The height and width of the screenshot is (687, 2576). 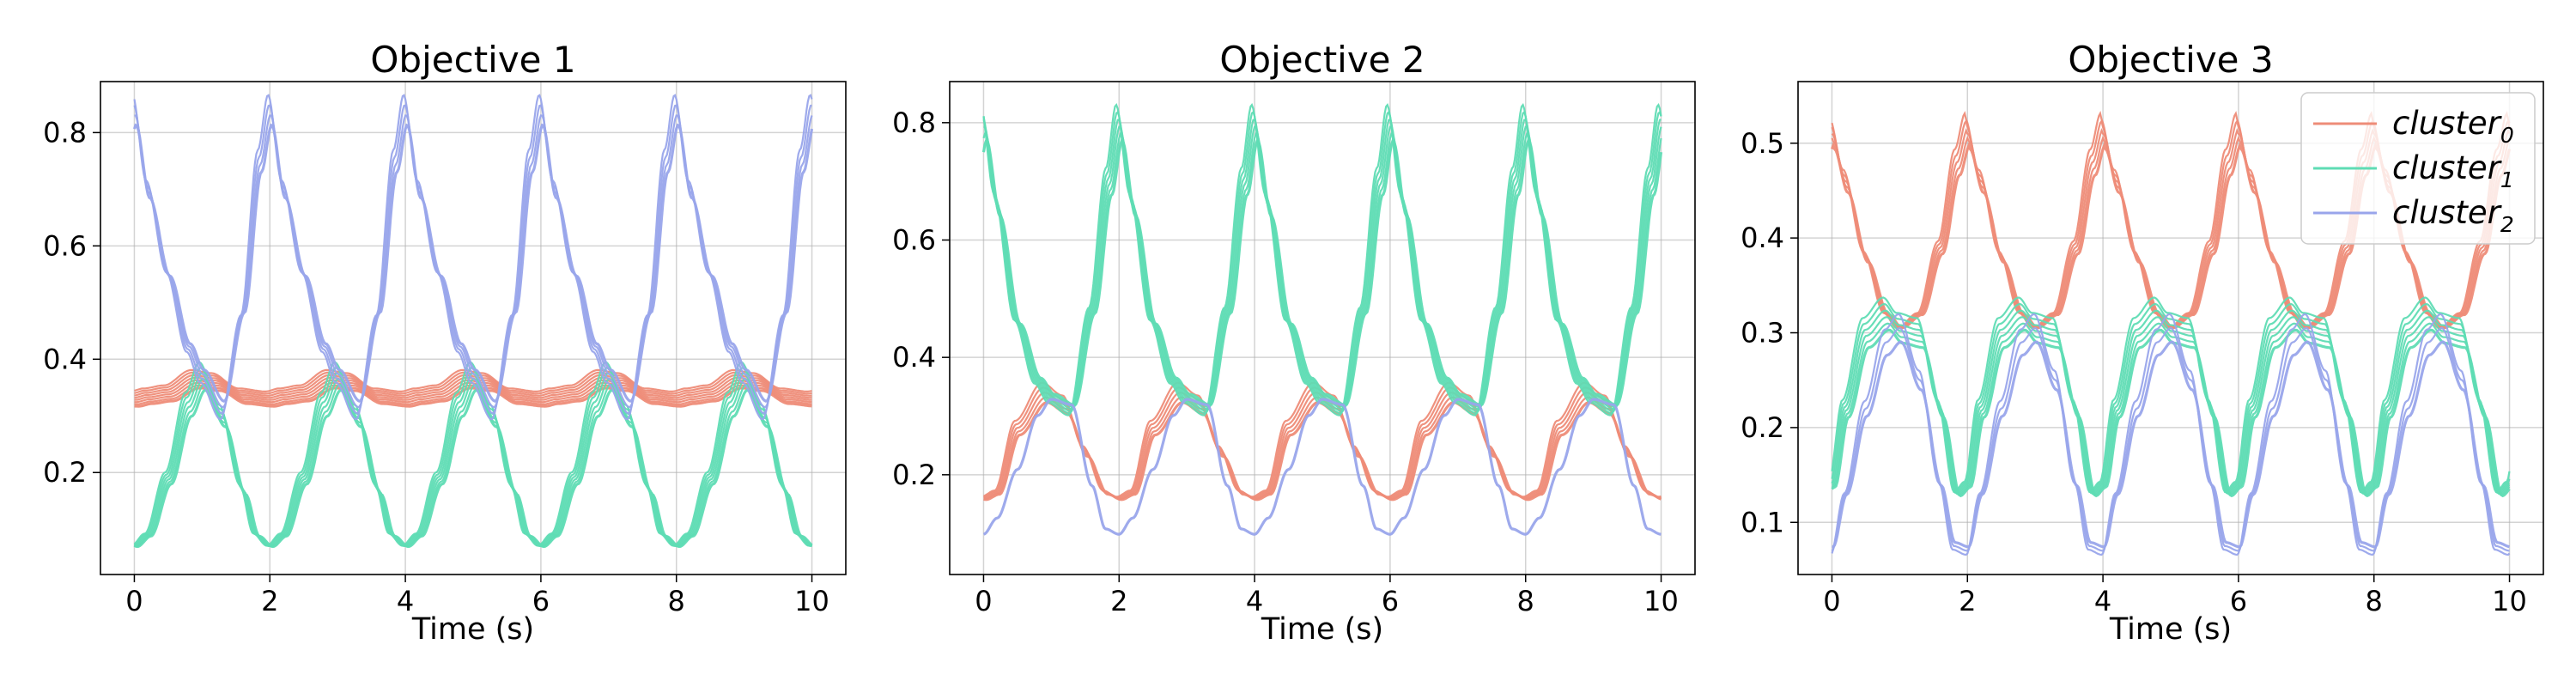 I want to click on y-tick-label: 0.3, so click(x=1762, y=333).